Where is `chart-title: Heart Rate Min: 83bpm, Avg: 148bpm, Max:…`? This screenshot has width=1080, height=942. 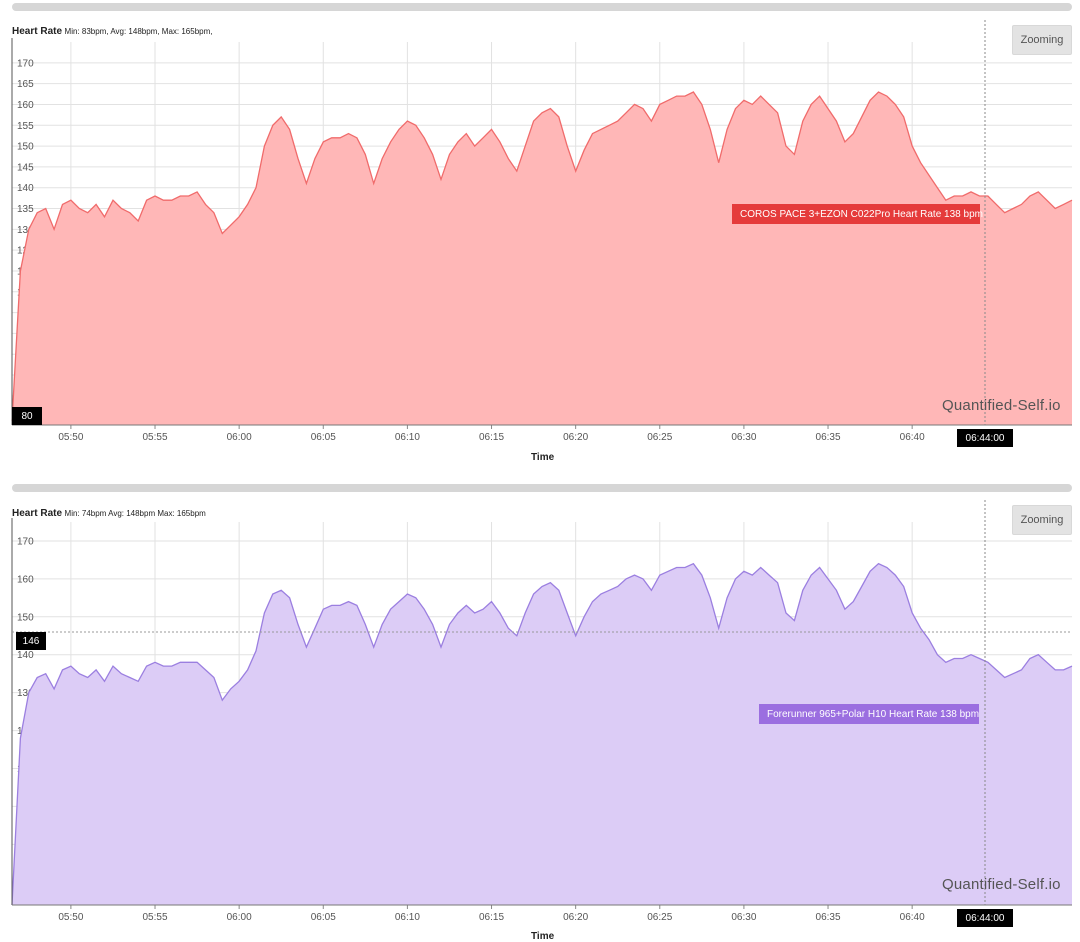
chart-title: Heart Rate Min: 83bpm, Avg: 148bpm, Max:… is located at coordinates (112, 31).